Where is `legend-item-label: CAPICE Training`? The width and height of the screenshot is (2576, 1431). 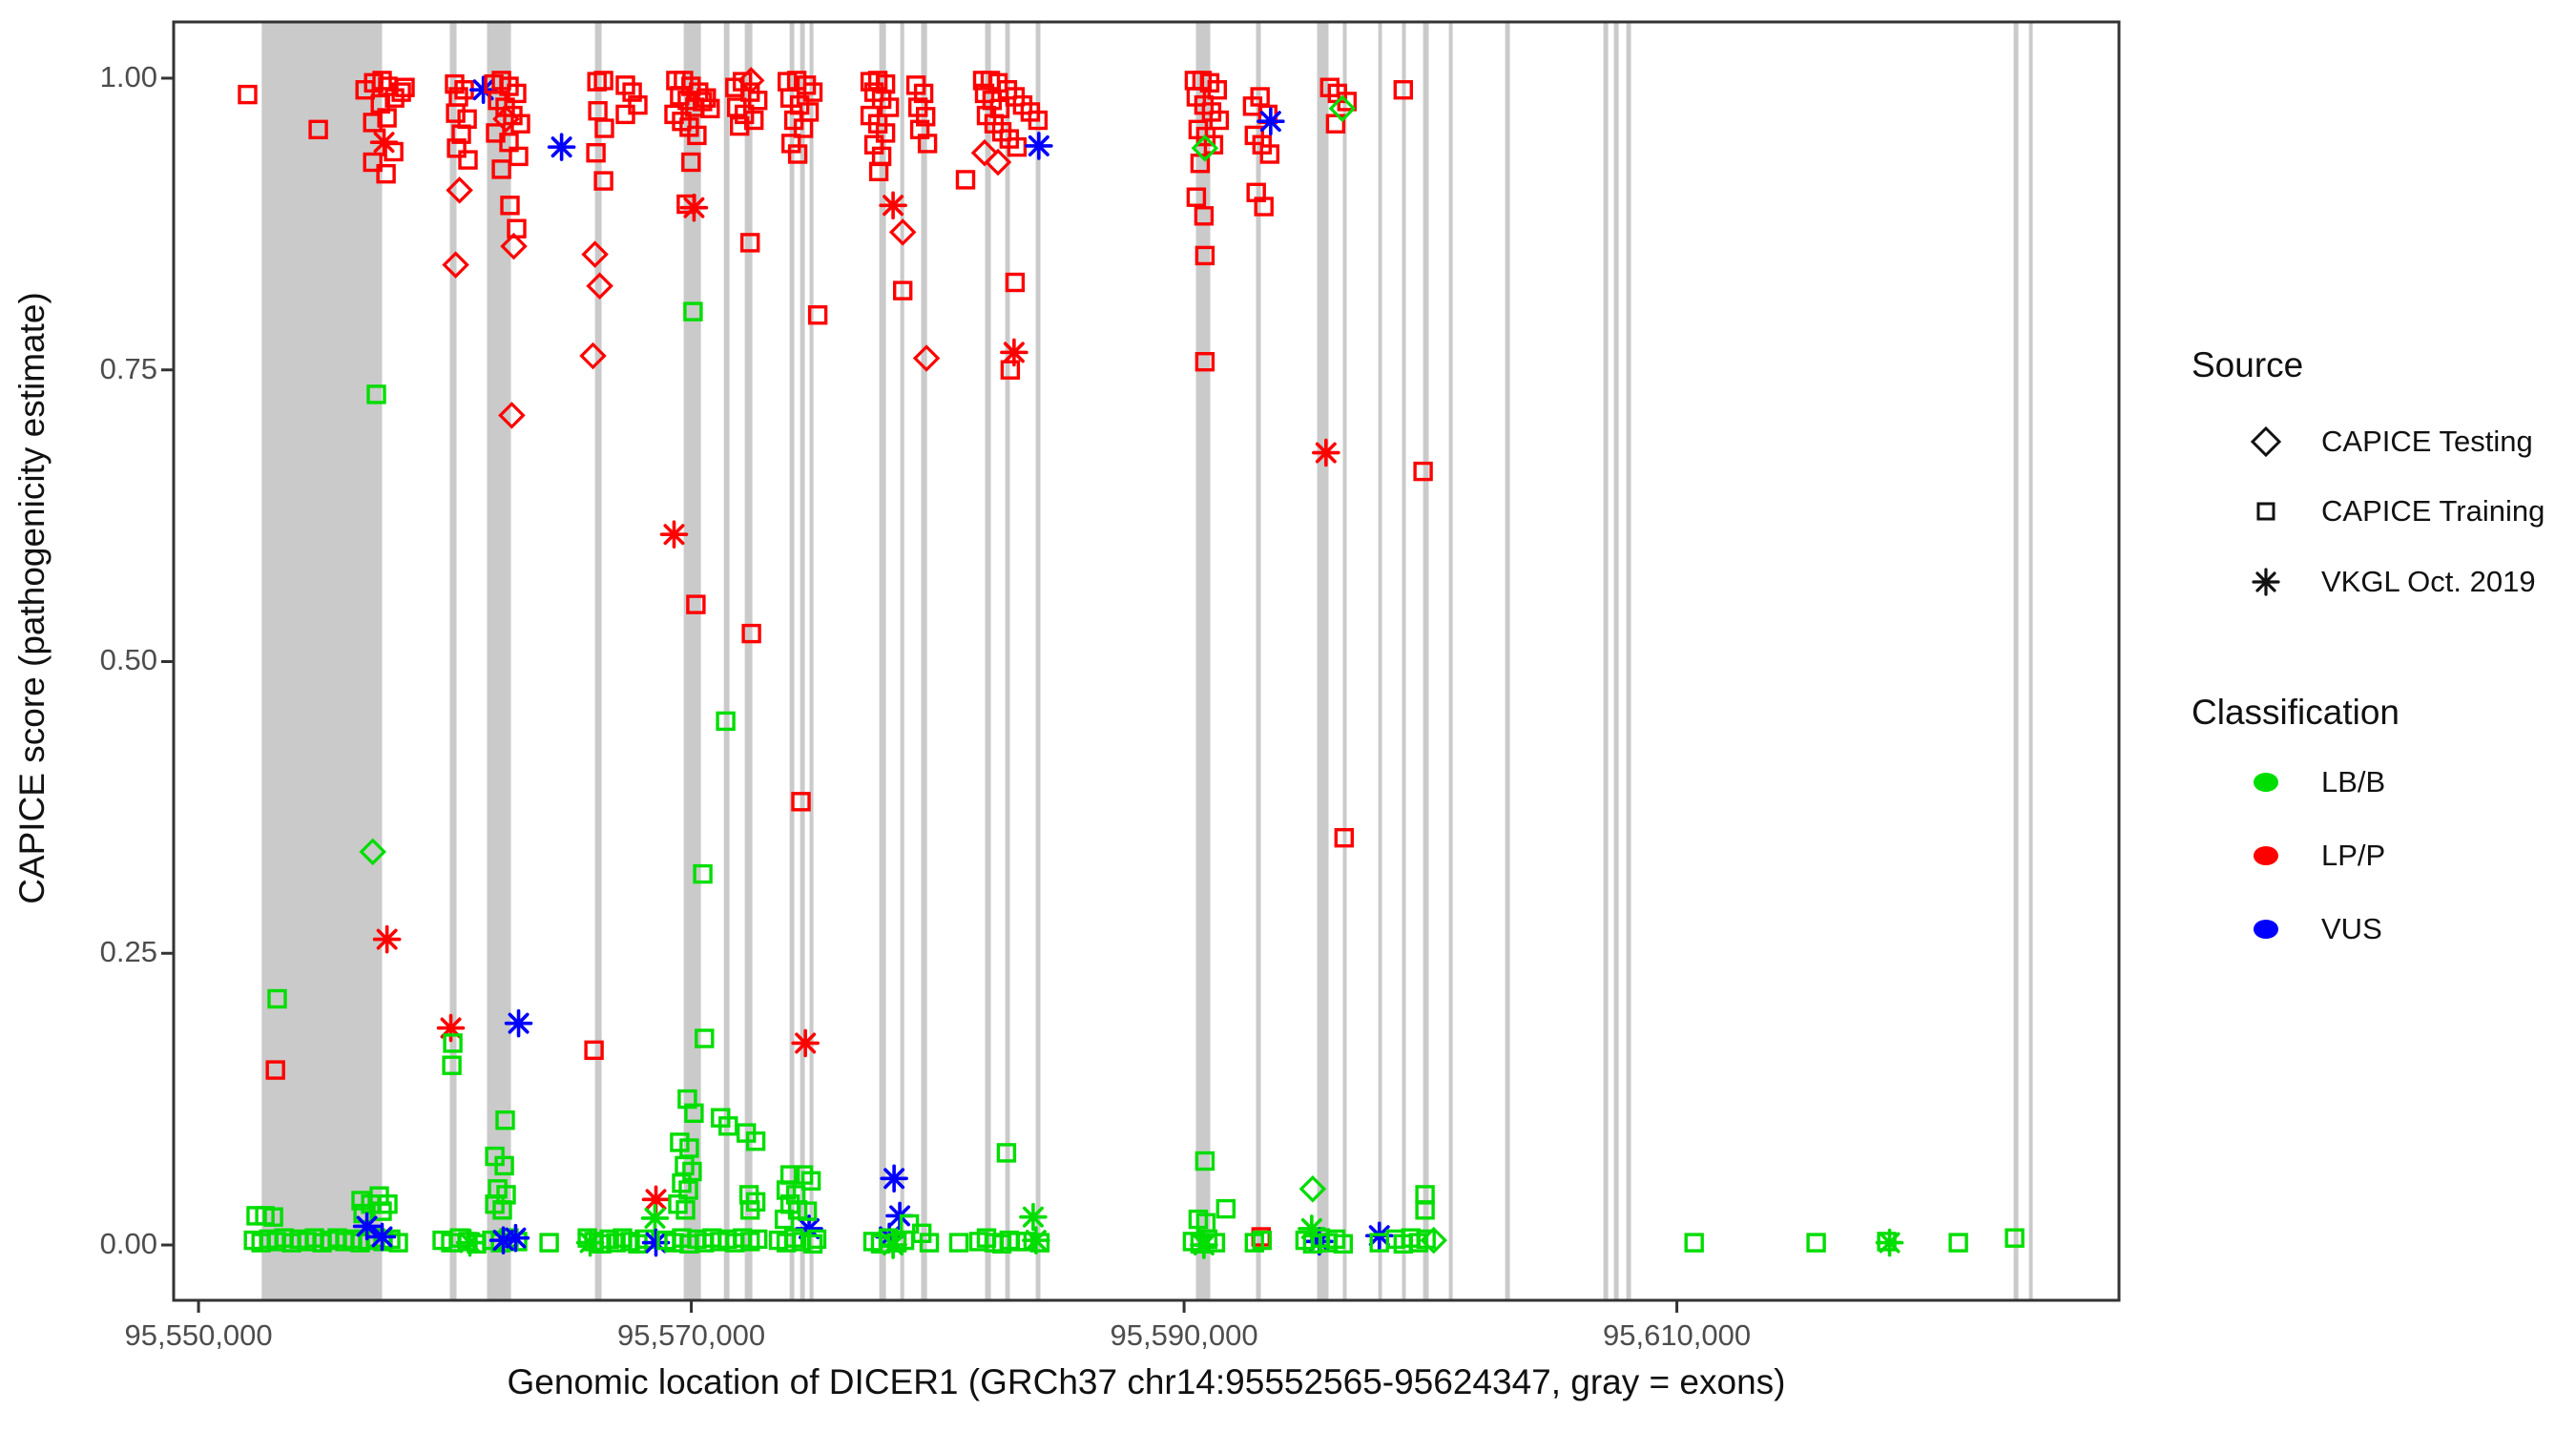
legend-item-label: CAPICE Training is located at coordinates (2433, 511).